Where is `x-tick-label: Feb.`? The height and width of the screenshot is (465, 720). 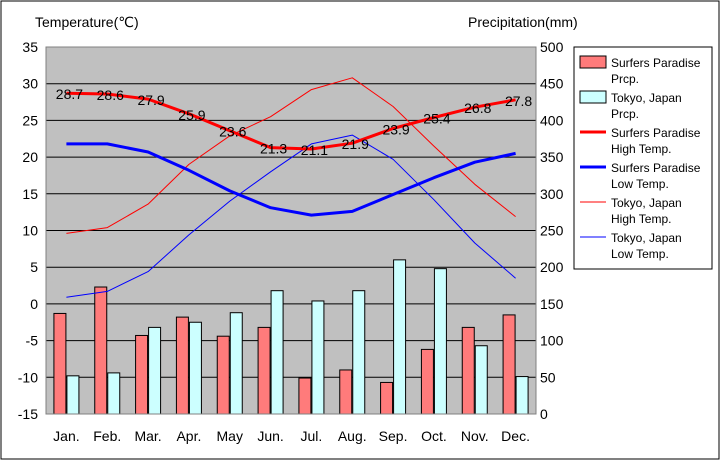
x-tick-label: Feb. is located at coordinates (107, 436).